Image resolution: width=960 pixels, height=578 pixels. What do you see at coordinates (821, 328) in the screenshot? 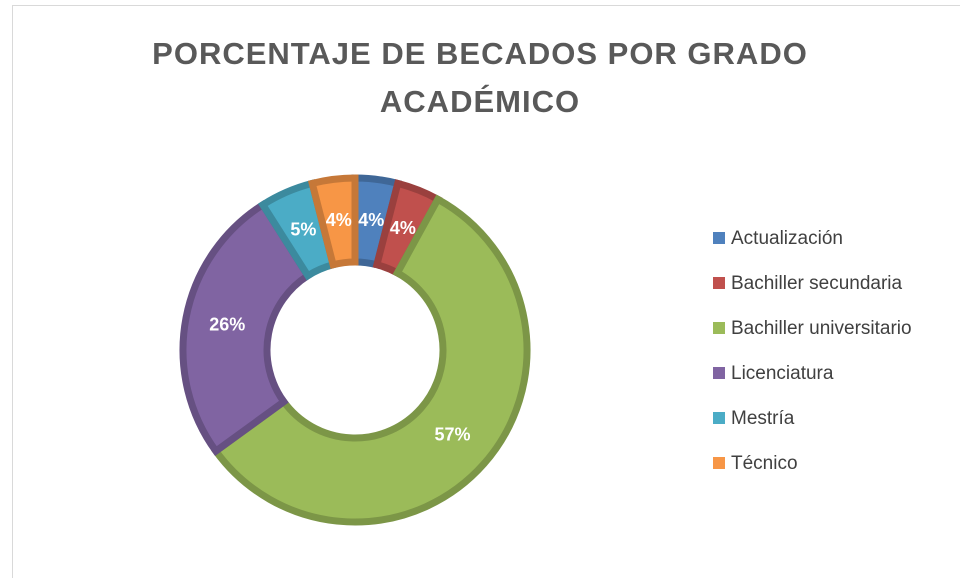
I see `legend-label: Bachiller universitario` at bounding box center [821, 328].